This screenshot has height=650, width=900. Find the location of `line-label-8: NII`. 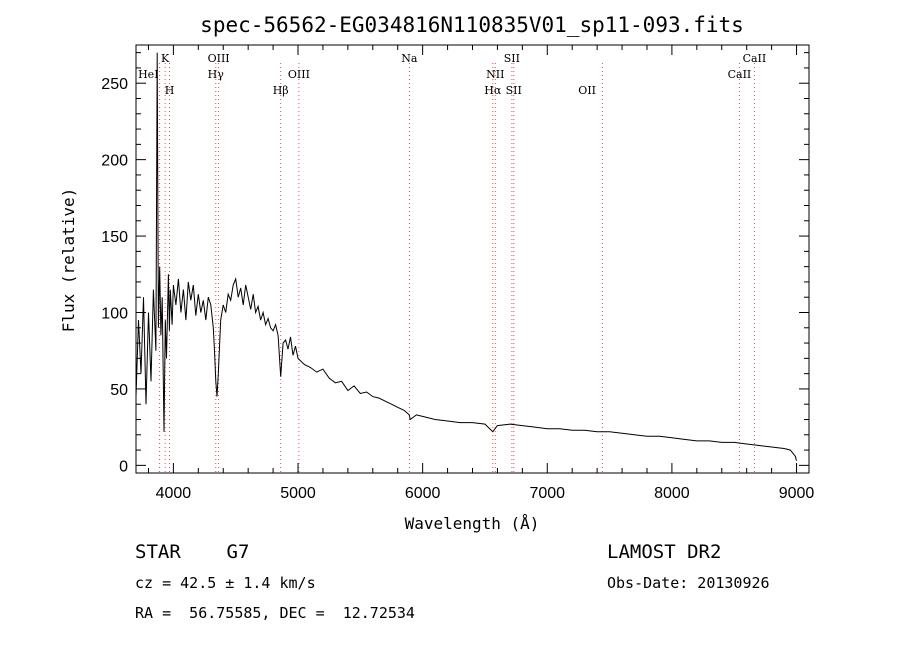

line-label-8: NII is located at coordinates (495, 74).